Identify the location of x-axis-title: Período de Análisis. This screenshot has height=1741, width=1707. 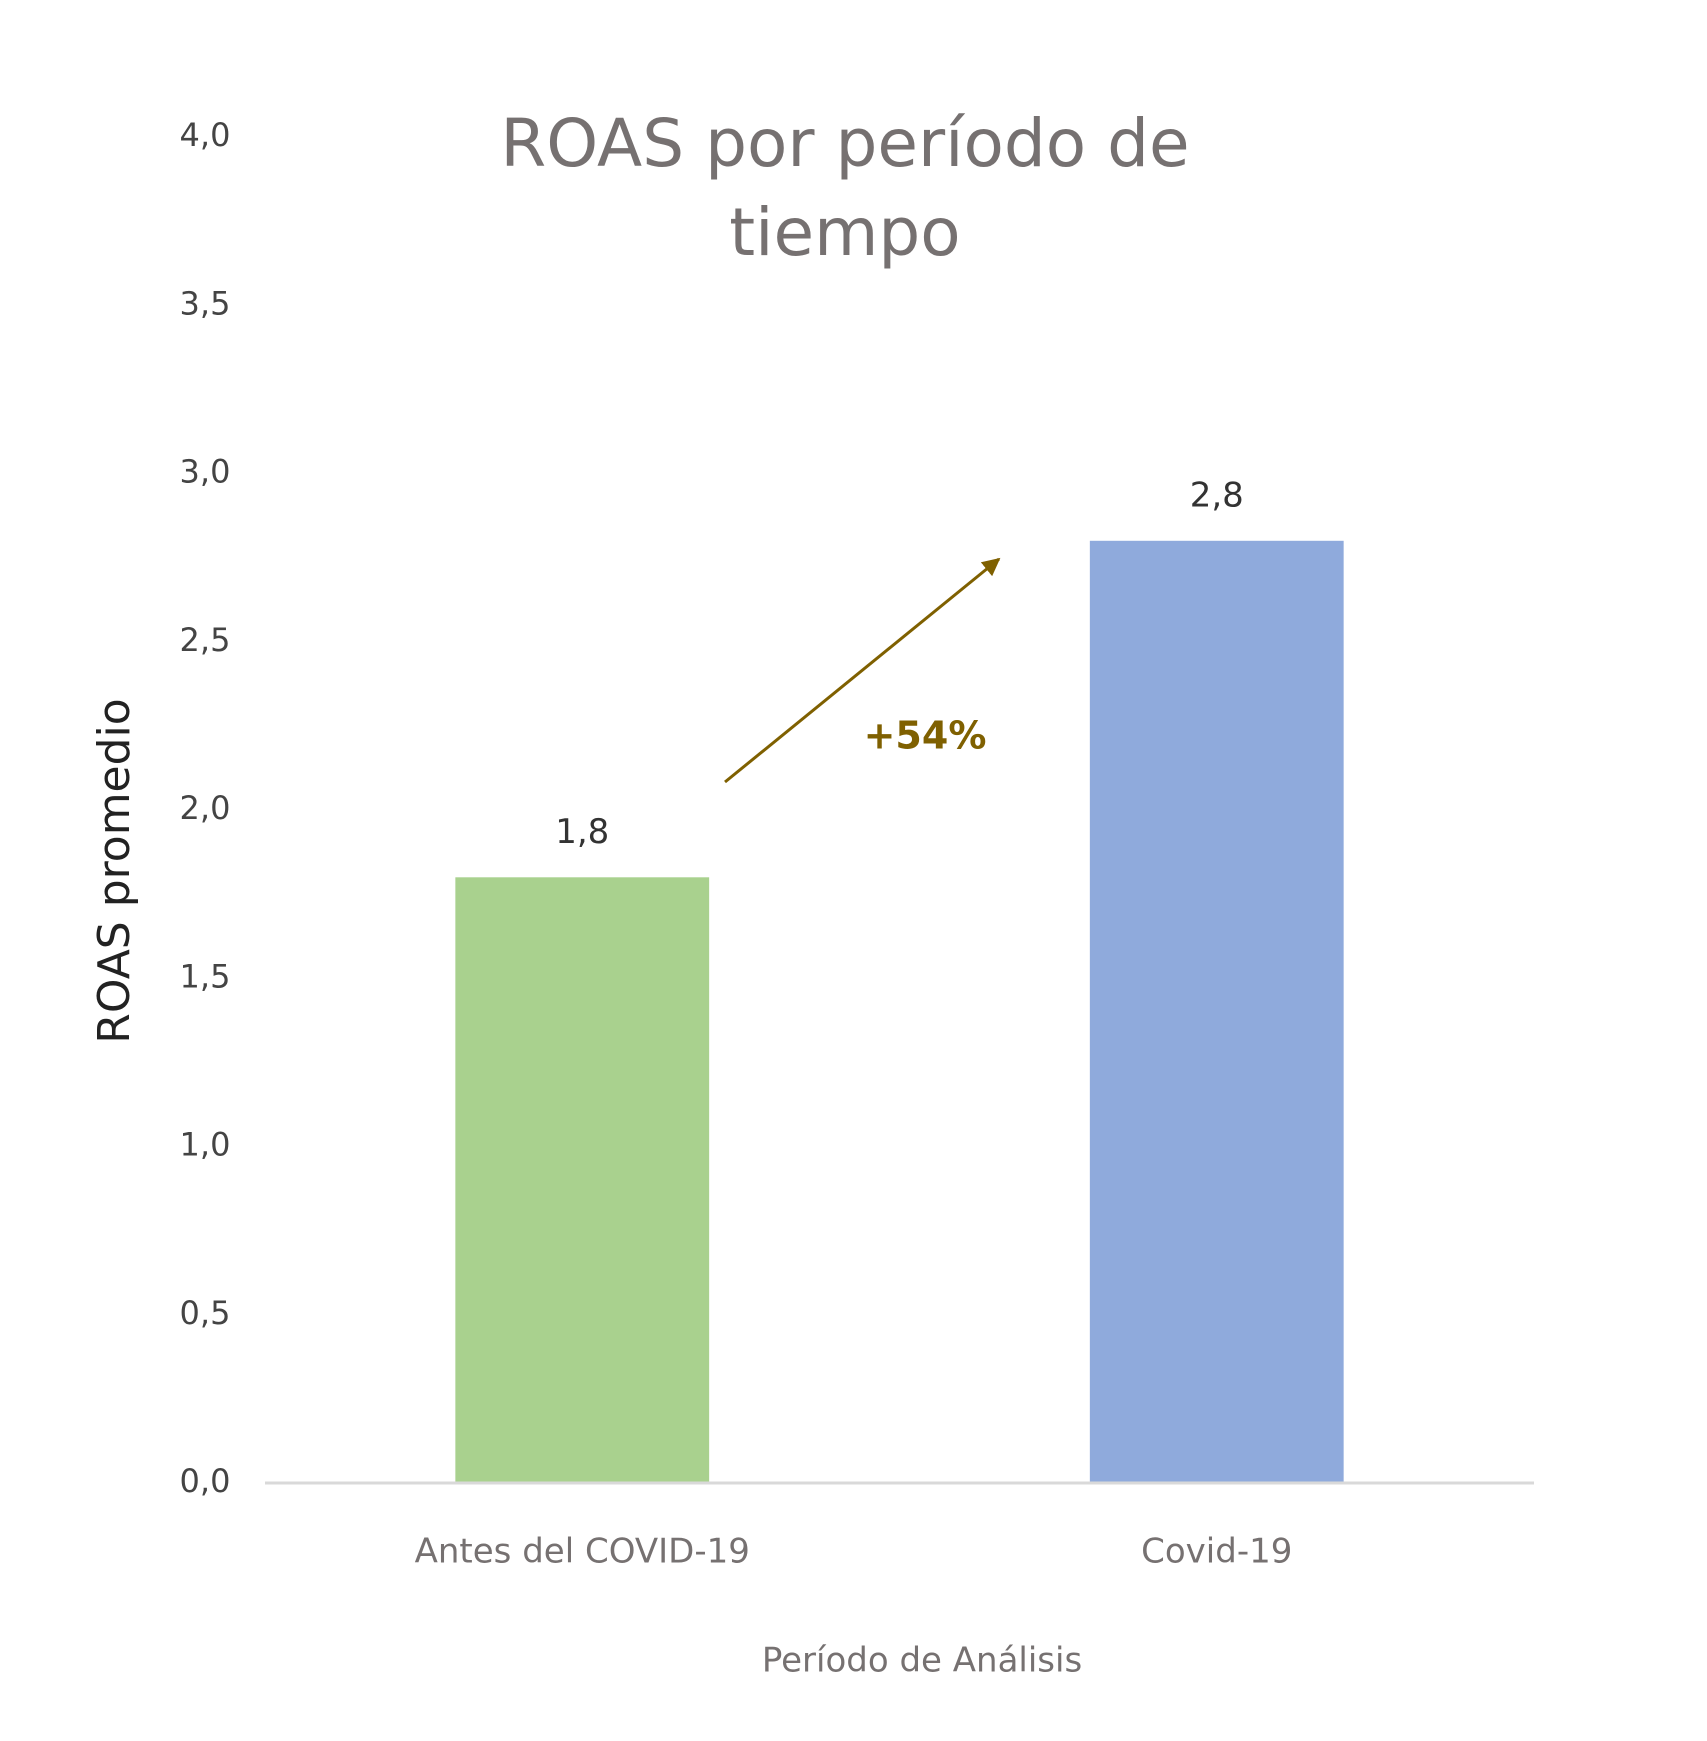
(922, 1661).